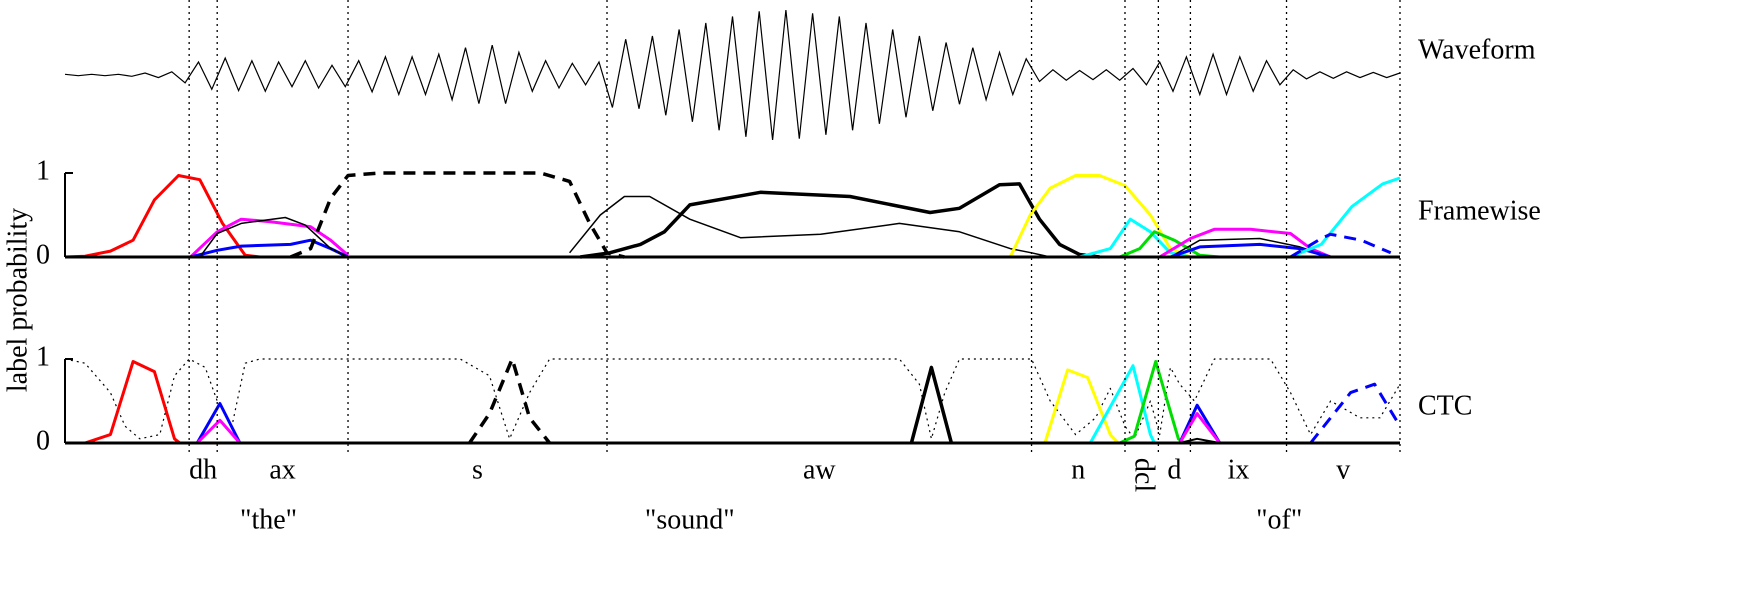 The width and height of the screenshot is (1757, 598). Describe the element at coordinates (1477, 49) in the screenshot. I see `panel-label: Waveform` at that location.